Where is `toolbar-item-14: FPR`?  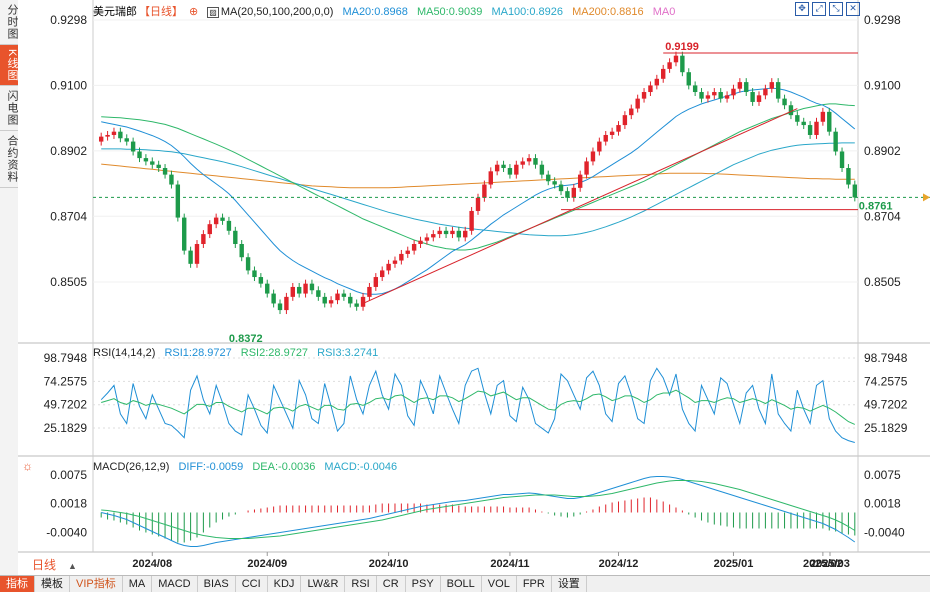
toolbar-item-14: FPR is located at coordinates (534, 584).